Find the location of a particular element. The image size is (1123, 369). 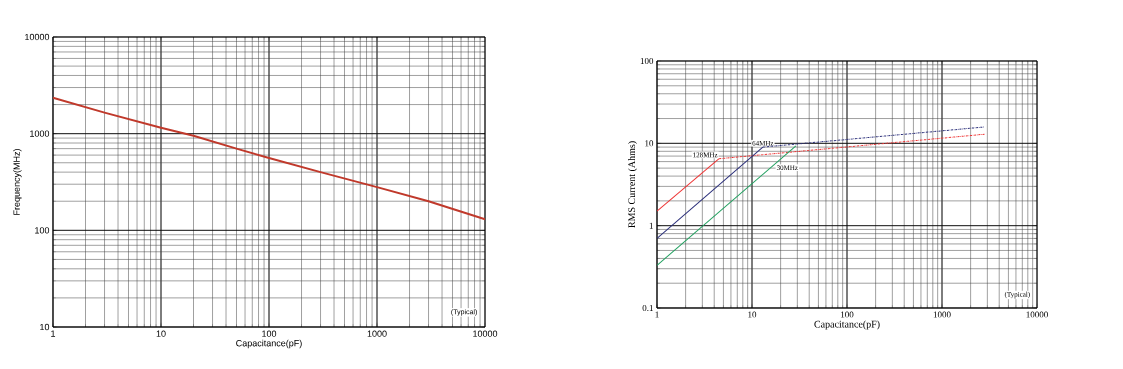

y-tick-label: 10000 is located at coordinates (37, 37).